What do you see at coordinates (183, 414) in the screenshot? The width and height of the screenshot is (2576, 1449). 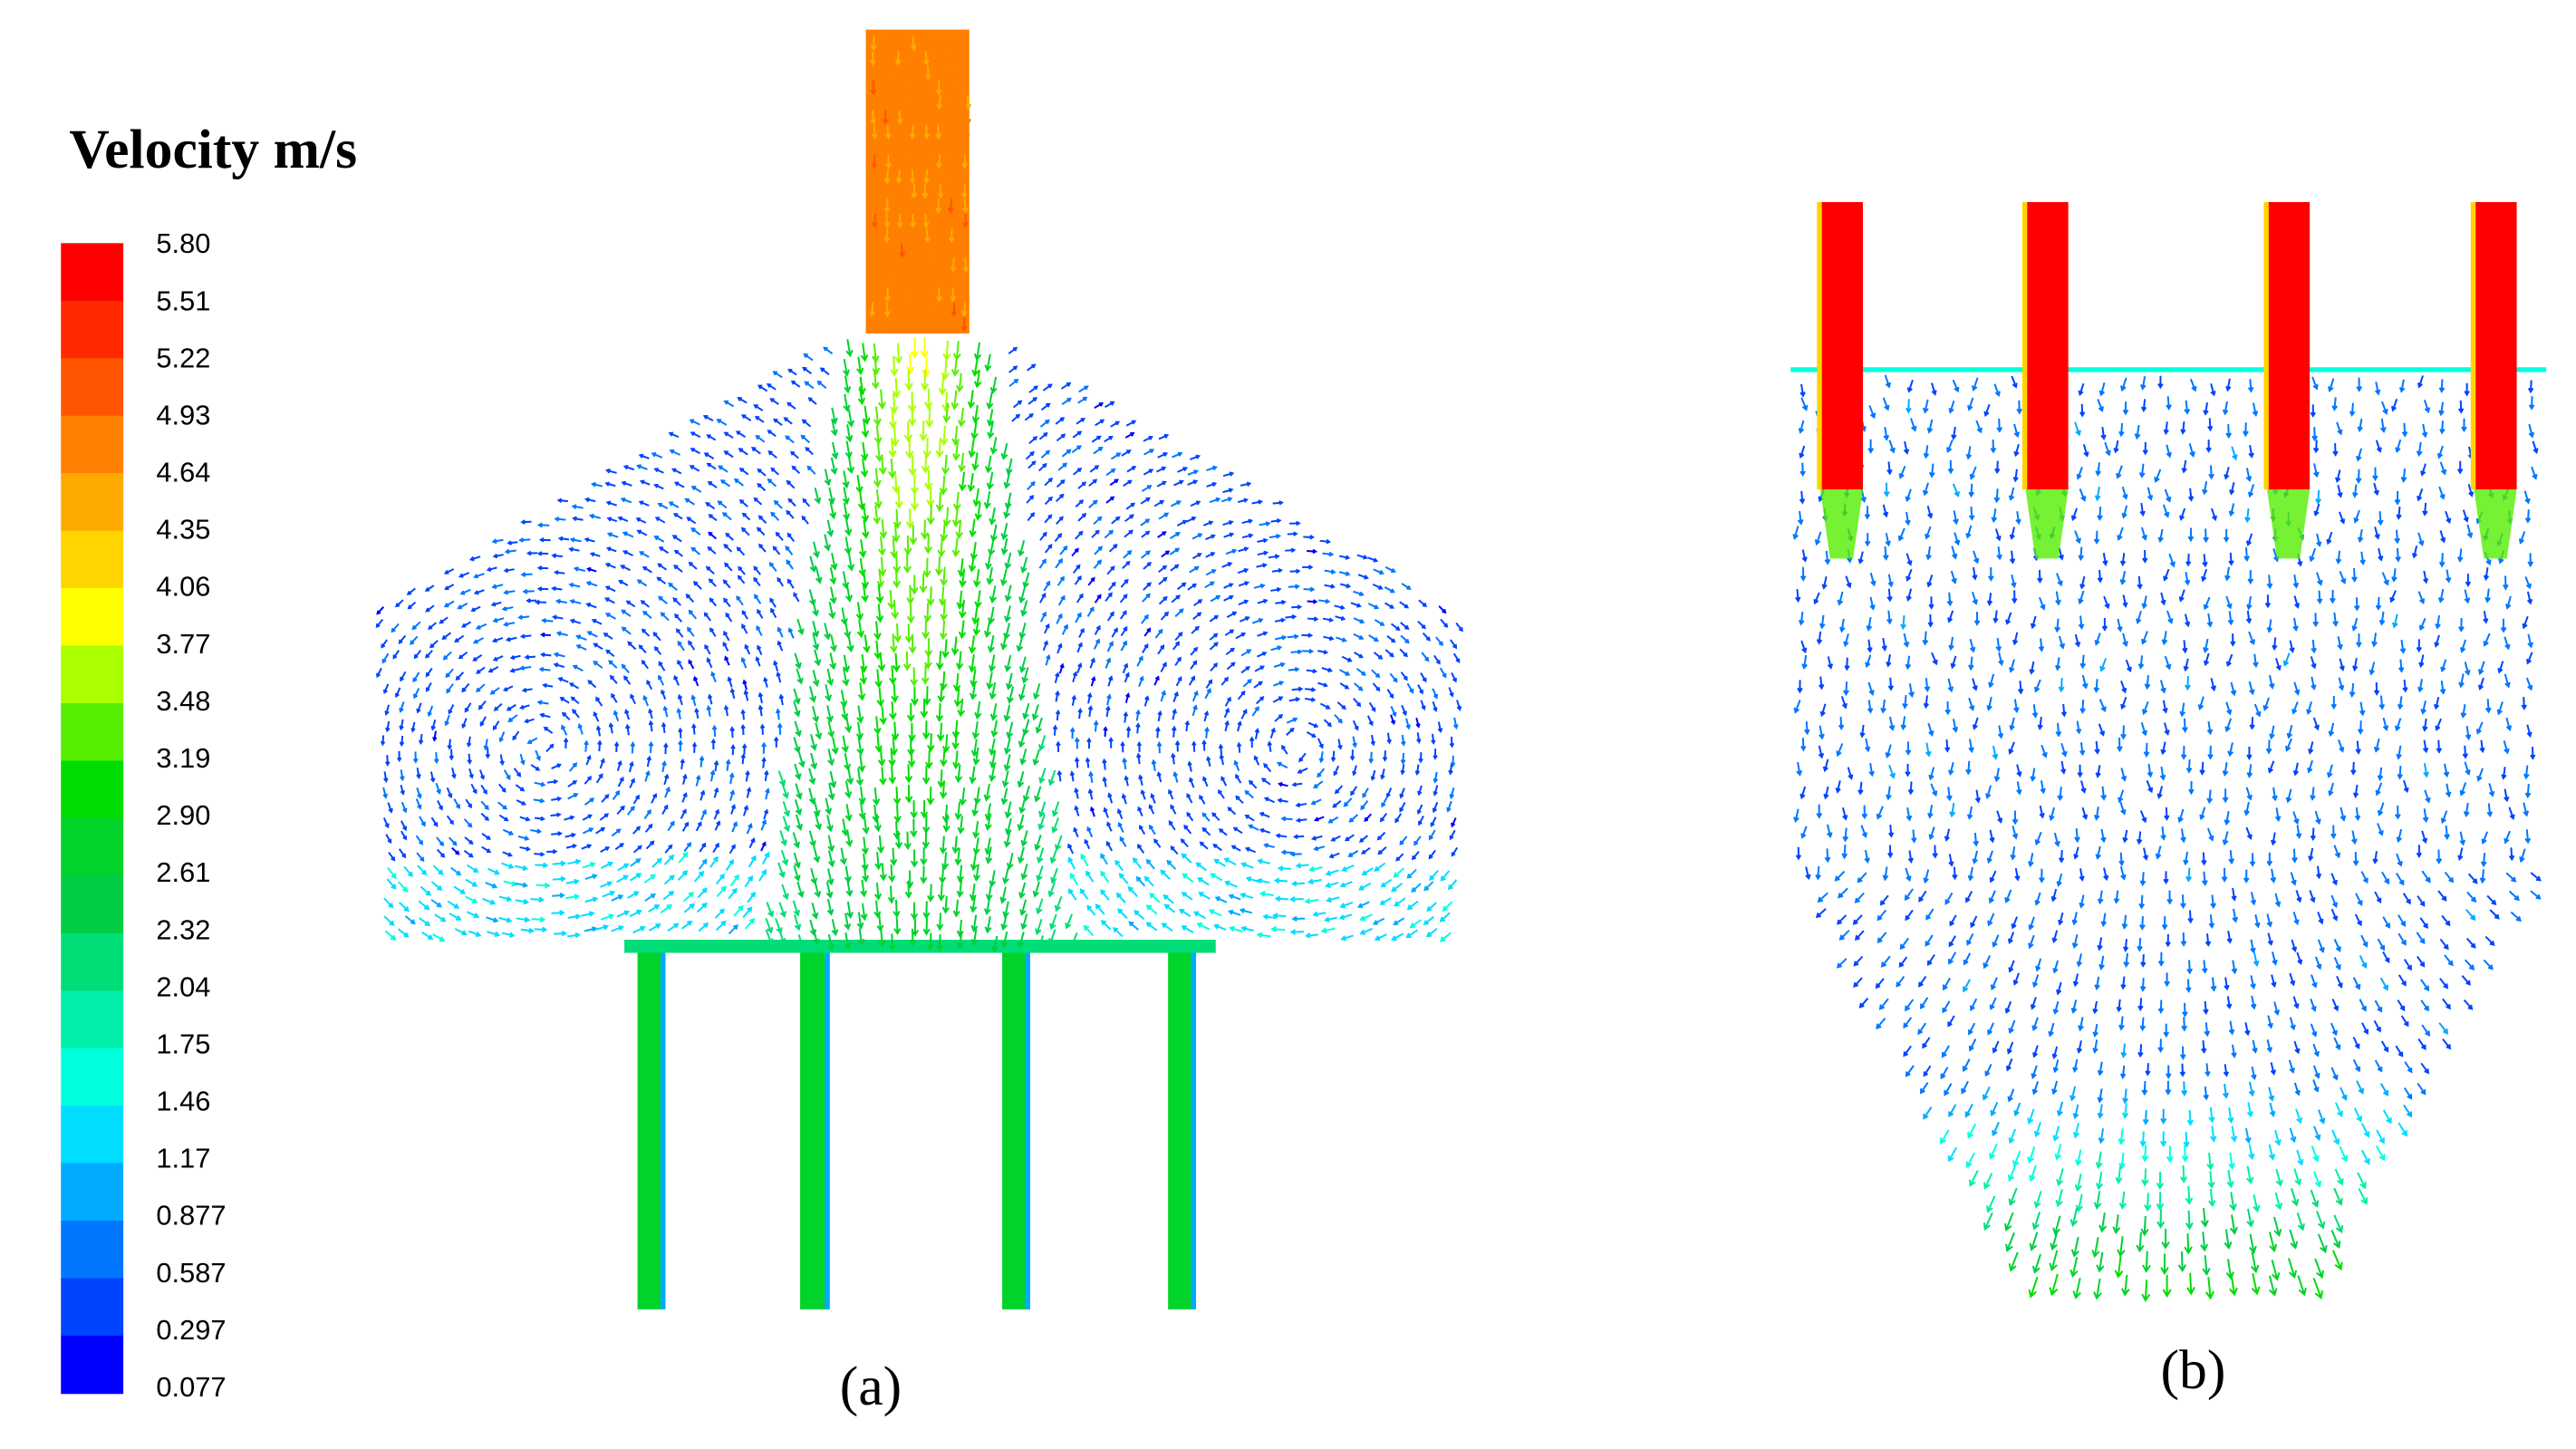 I see `colorbar-label: 4.93` at bounding box center [183, 414].